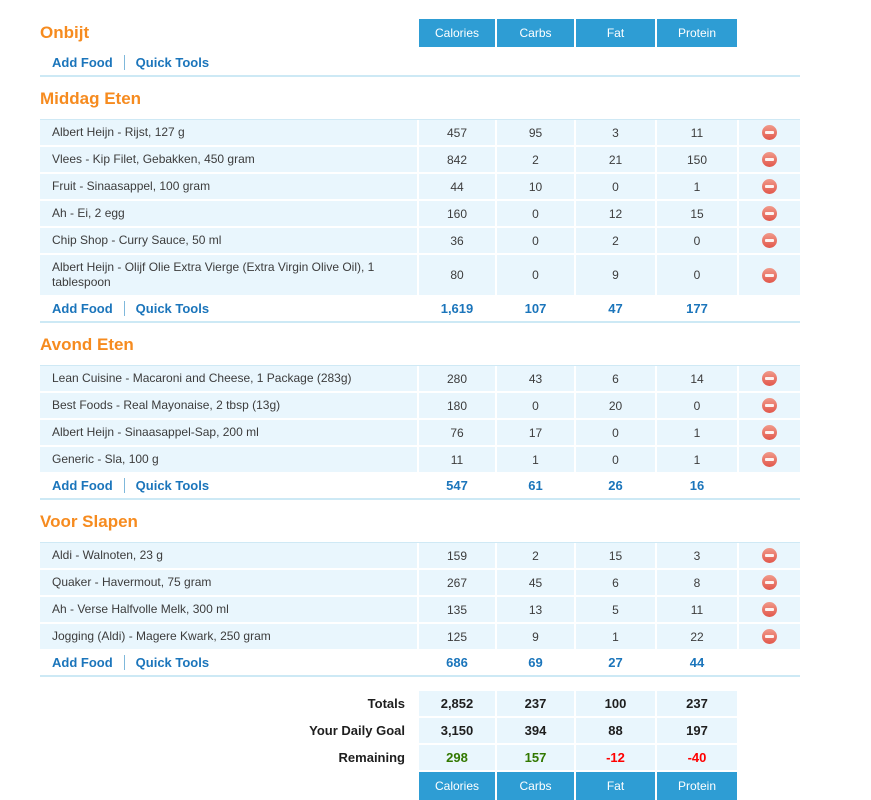 Image resolution: width=871 pixels, height=800 pixels. What do you see at coordinates (615, 609) in the screenshot?
I see `food-fat: 5` at bounding box center [615, 609].